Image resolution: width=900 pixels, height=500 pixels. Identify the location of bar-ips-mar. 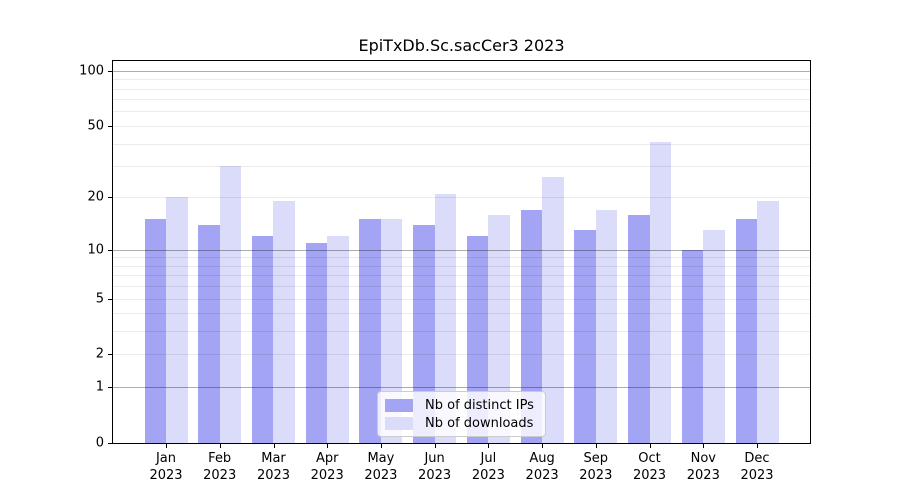
(262, 339).